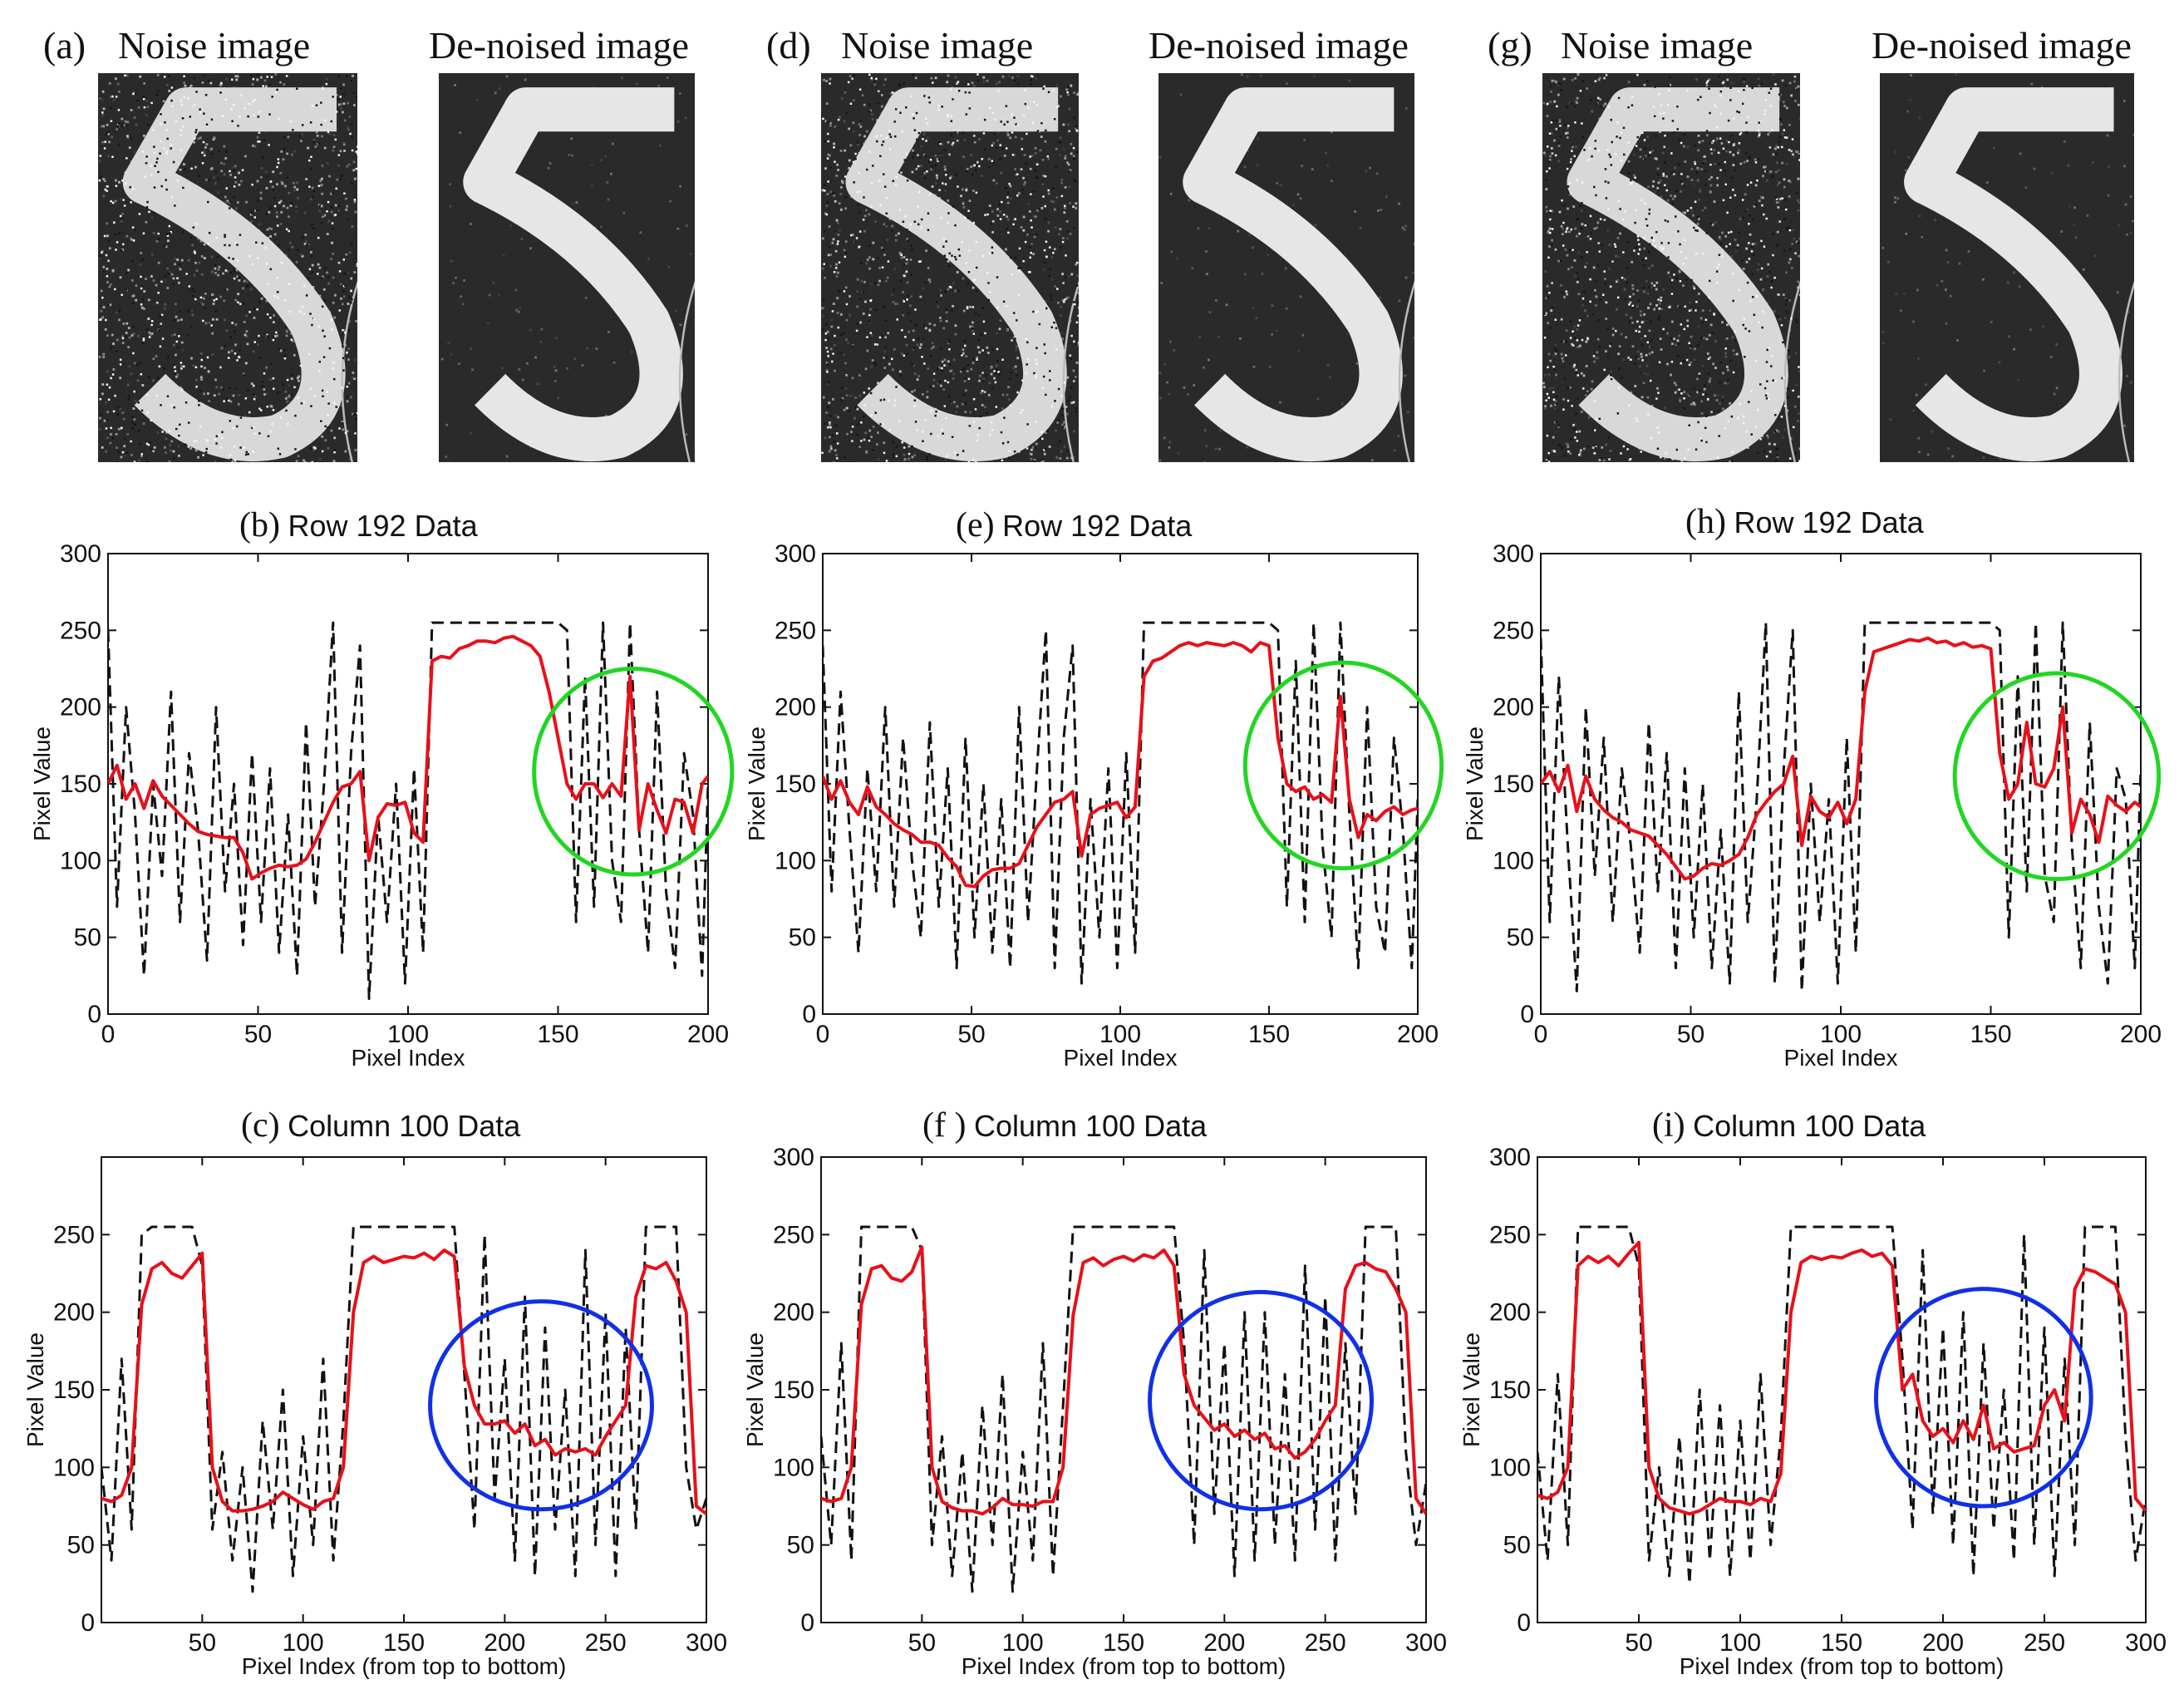  Describe the element at coordinates (1023, 1643) in the screenshot. I see `x-tick-label-f: 100` at that location.